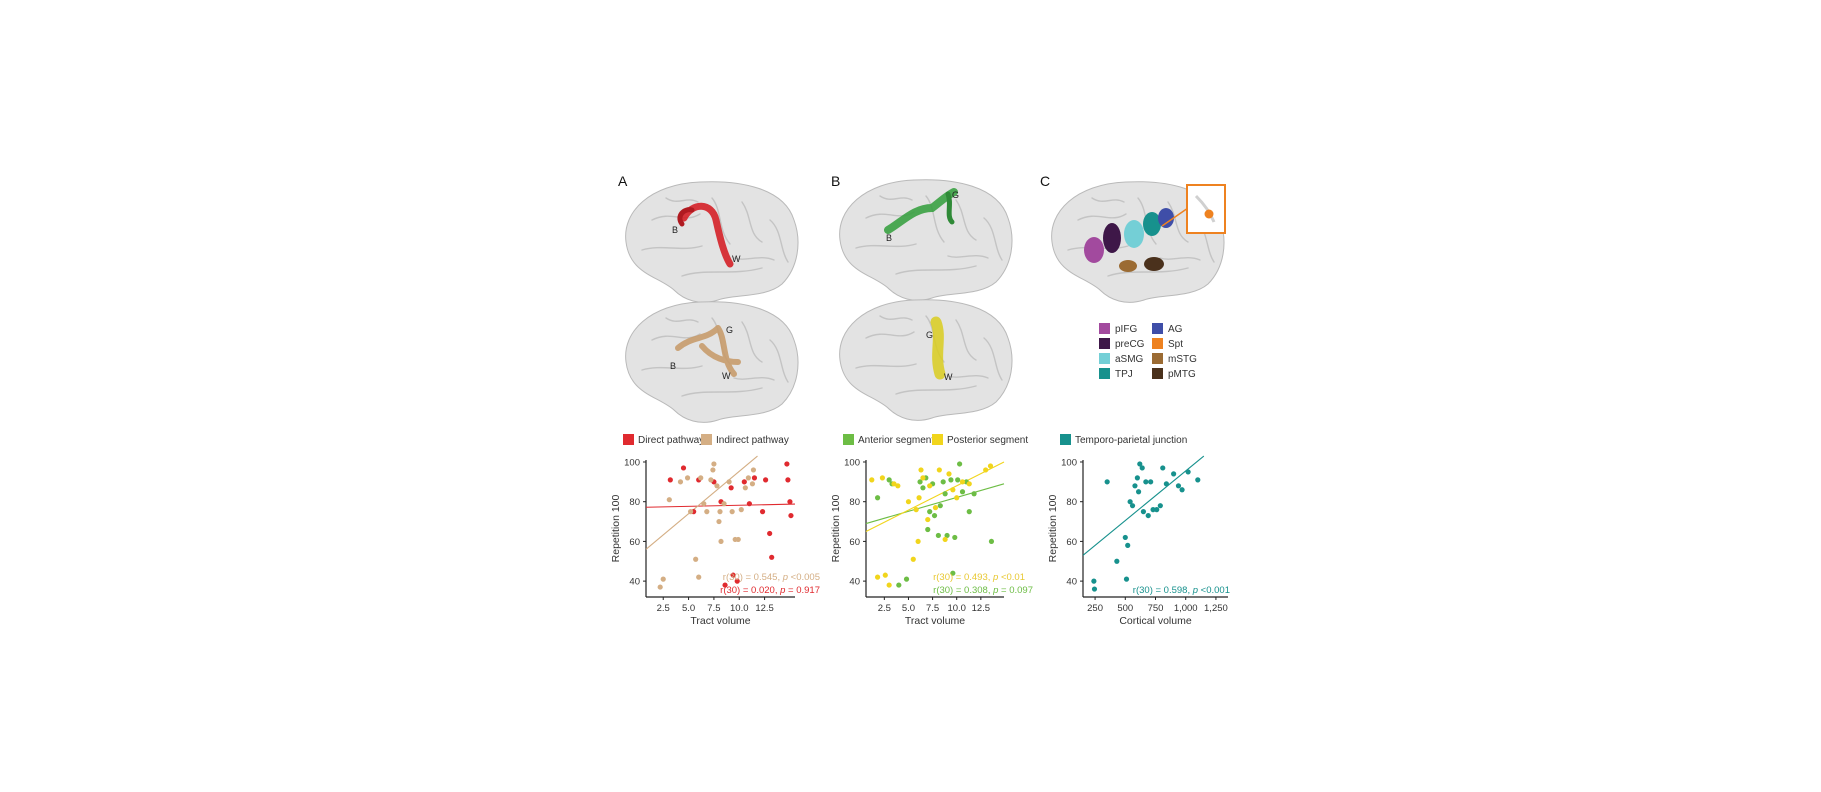  What do you see at coordinates (981, 608) in the screenshot?
I see `x-tick-label: 12.5` at bounding box center [981, 608].